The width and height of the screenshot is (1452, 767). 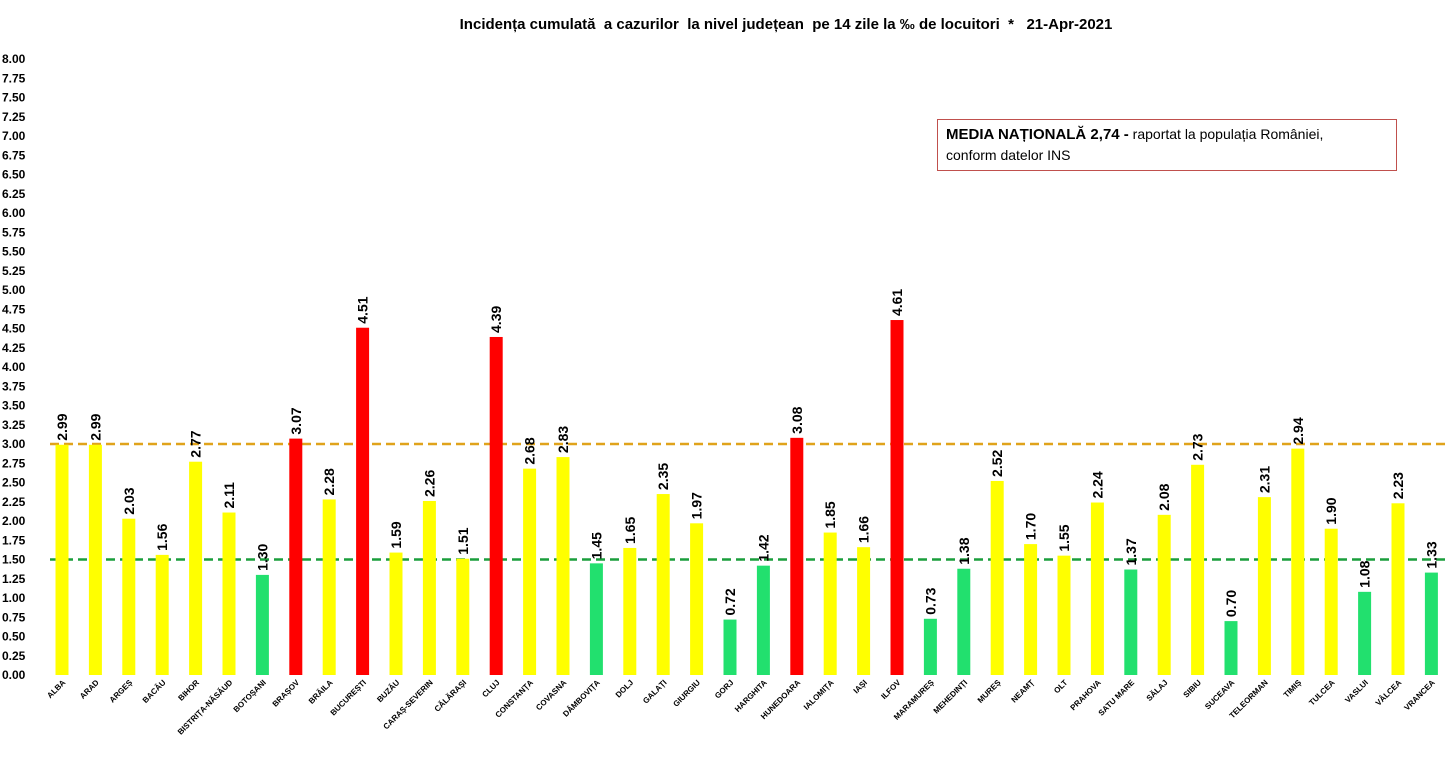 I want to click on category-label: VRANCEA, so click(x=1419, y=695).